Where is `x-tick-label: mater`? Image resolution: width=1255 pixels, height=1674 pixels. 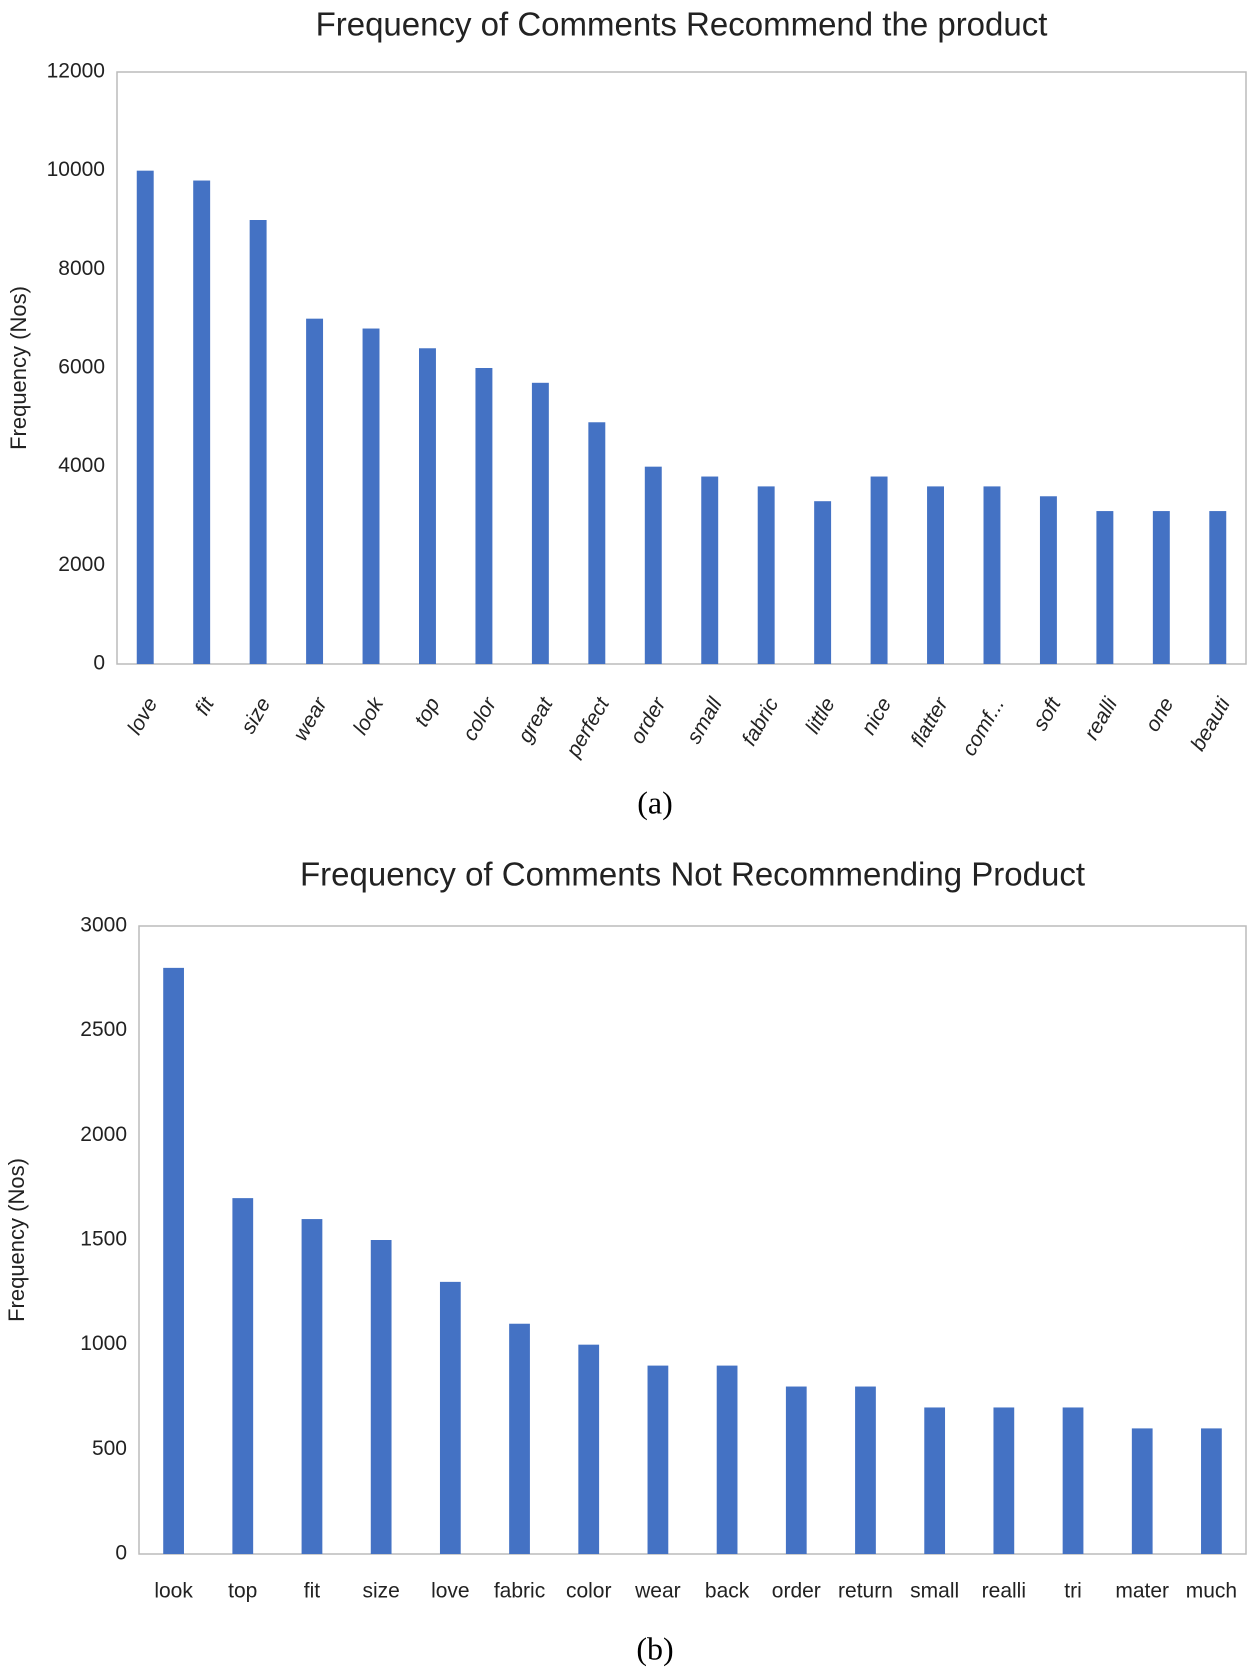 x-tick-label: mater is located at coordinates (1142, 1591).